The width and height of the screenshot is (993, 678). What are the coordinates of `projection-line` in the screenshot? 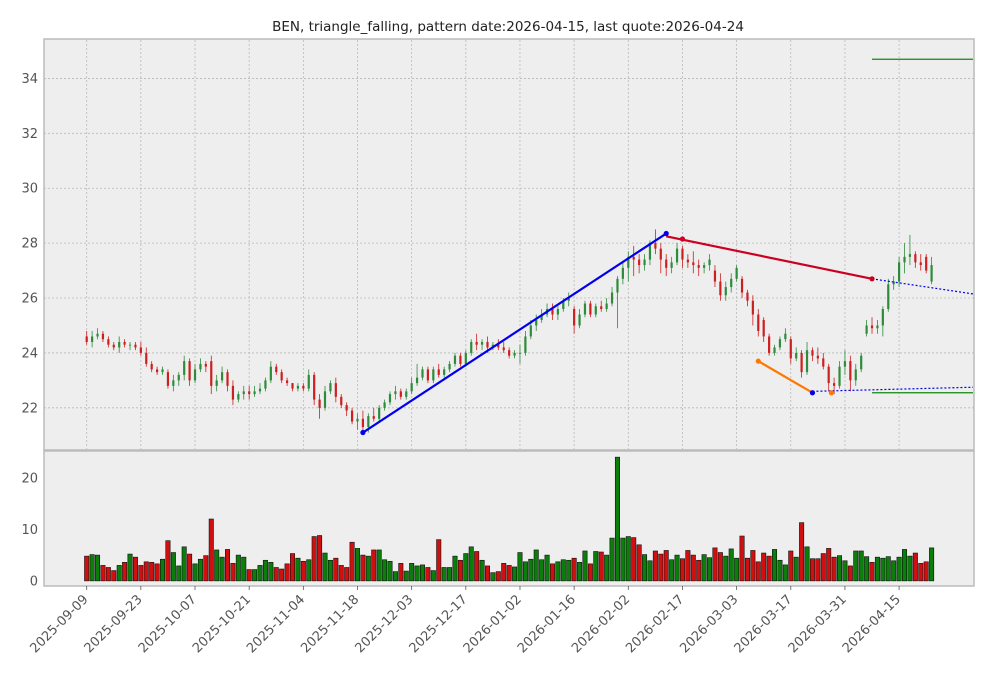 It's located at (893, 389).